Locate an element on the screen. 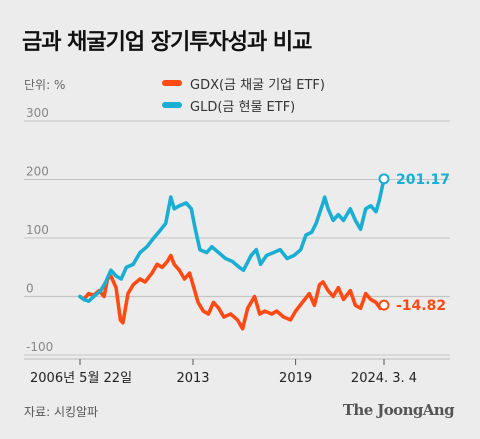  legend-item-gld: GLD(금 현물 ETF) is located at coordinates (243, 105).